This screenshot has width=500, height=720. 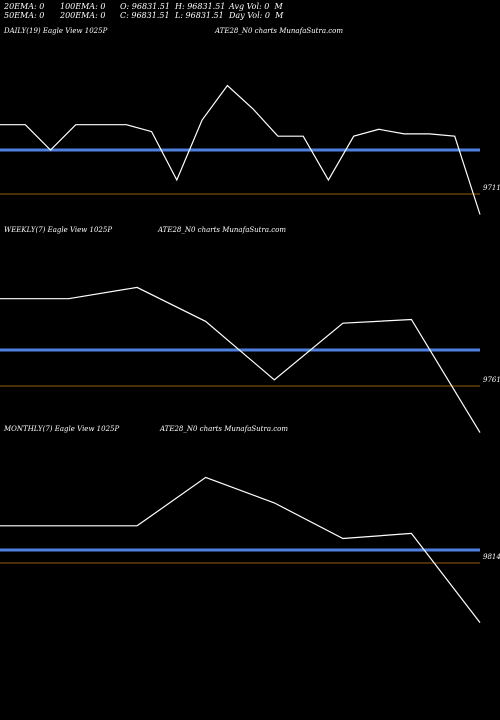 What do you see at coordinates (491, 557) in the screenshot?
I see `level-label: 9814` at bounding box center [491, 557].